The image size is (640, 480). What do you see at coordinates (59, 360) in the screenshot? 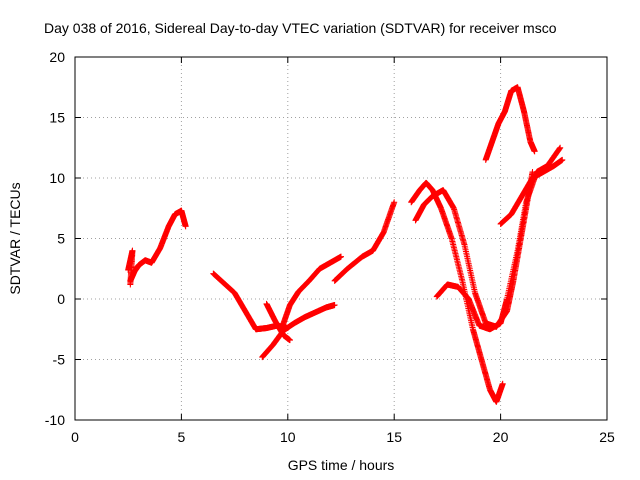
I see `y-tick-label: -5` at bounding box center [59, 360].